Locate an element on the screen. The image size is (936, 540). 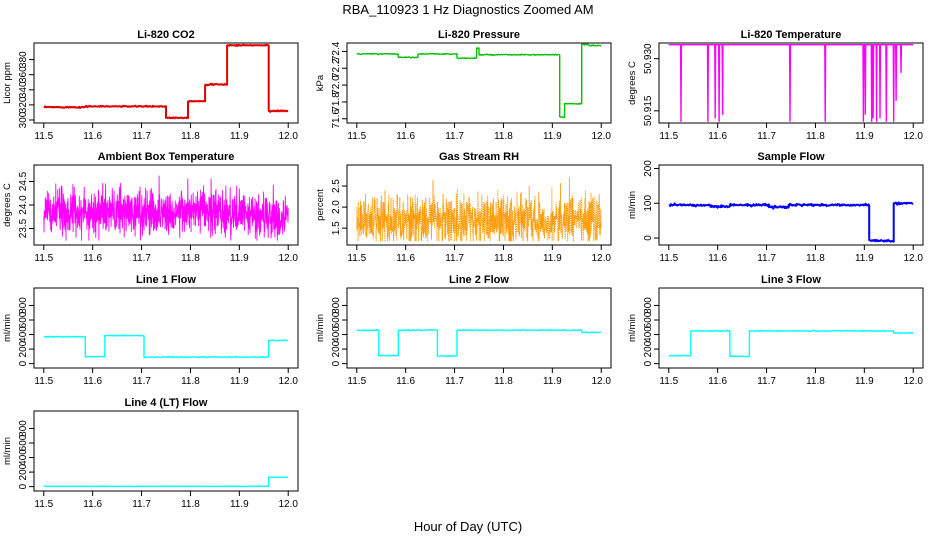
panel-title-line2: Line 2 Flow is located at coordinates (479, 280).